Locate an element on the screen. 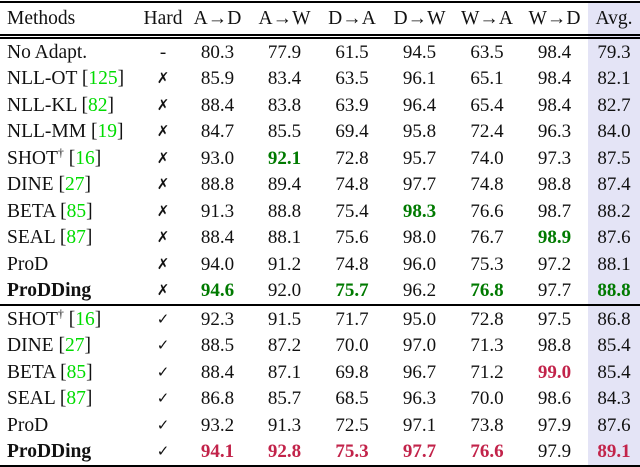  avg-score-cell: 89.1 is located at coordinates (614, 452).